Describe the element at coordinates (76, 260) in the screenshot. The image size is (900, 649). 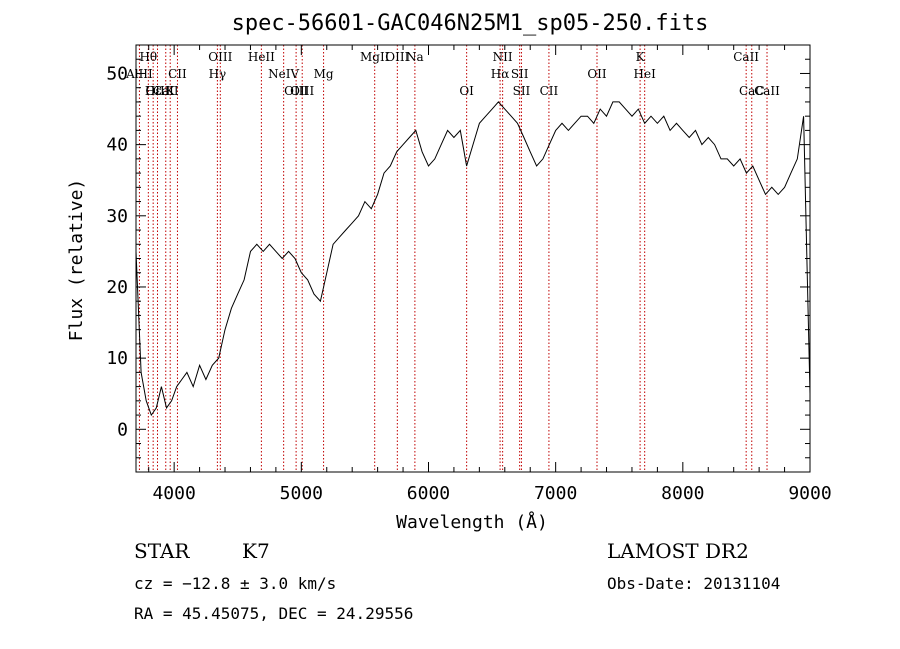
I see `y-axis-label: Flux (relative)` at that location.